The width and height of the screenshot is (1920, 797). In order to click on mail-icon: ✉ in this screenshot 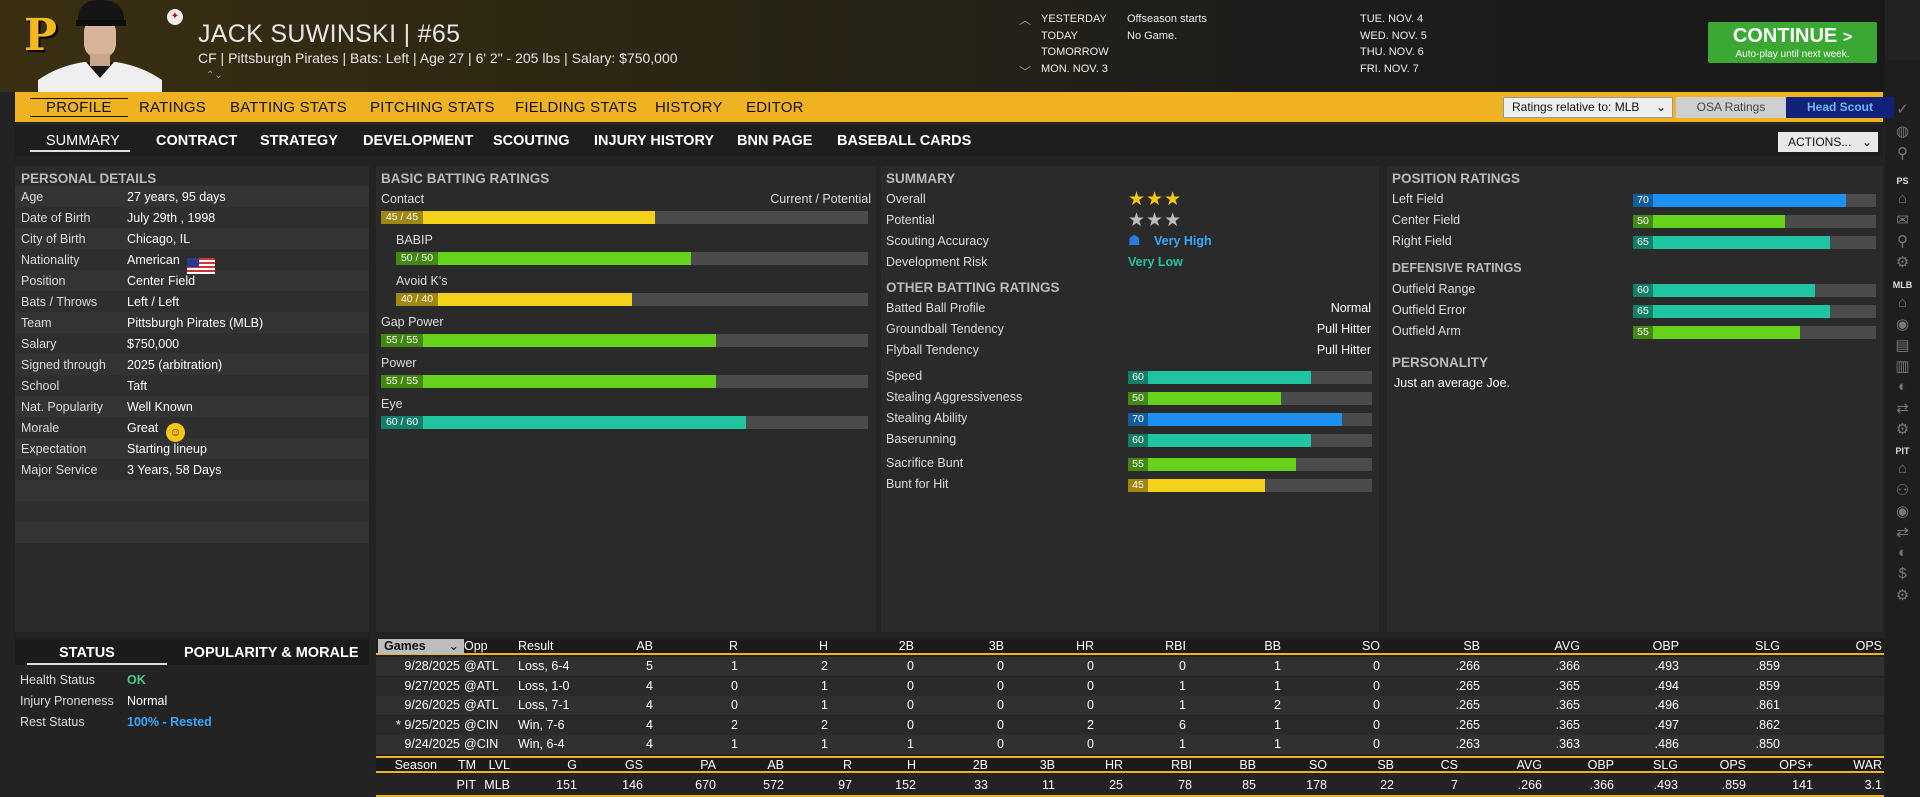, I will do `click(1902, 220)`.